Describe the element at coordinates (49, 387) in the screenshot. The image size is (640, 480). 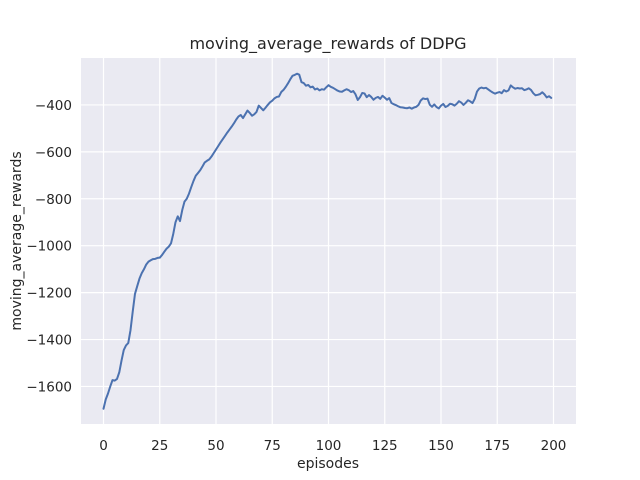
I see `y-tick-label: −1600` at that location.